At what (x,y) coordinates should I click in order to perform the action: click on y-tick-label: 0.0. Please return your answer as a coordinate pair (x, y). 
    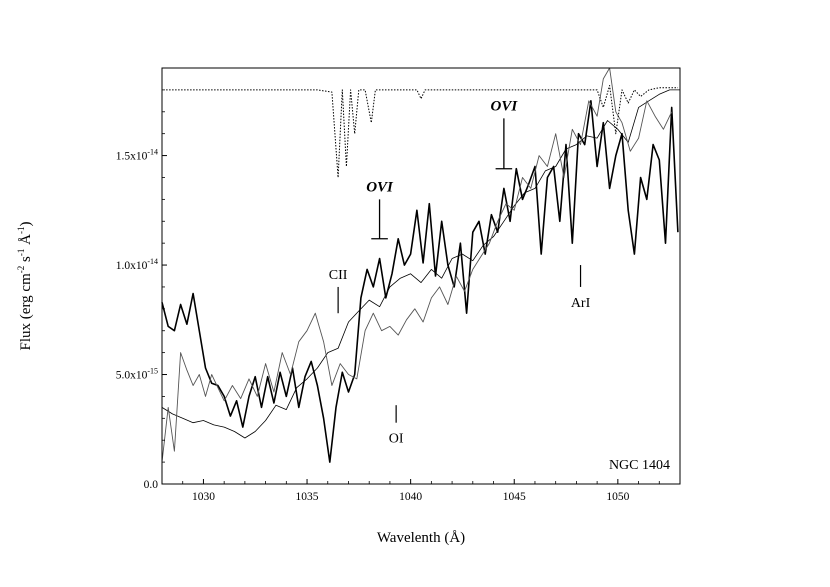
    Looking at the image, I should click on (151, 485).